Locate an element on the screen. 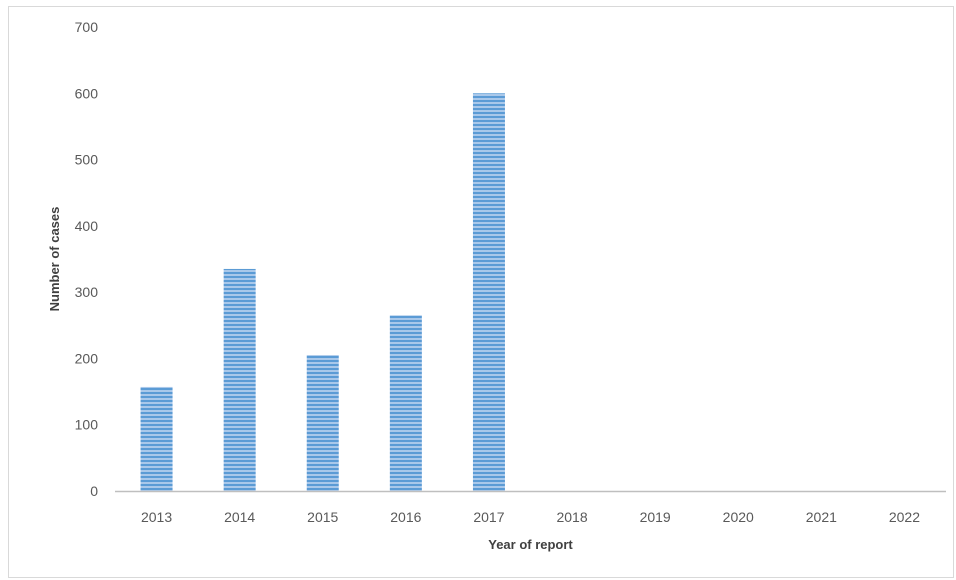 This screenshot has width=956, height=580. x-tick-label: 2020 is located at coordinates (738, 517).